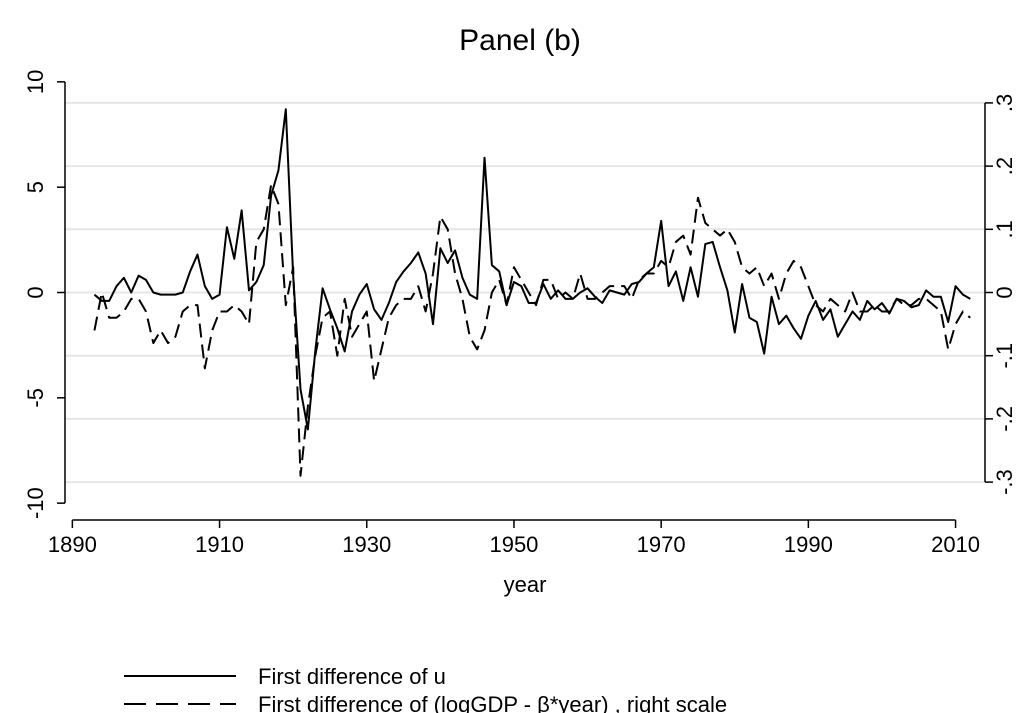  What do you see at coordinates (35, 187) in the screenshot?
I see `y-tick-label: 5` at bounding box center [35, 187].